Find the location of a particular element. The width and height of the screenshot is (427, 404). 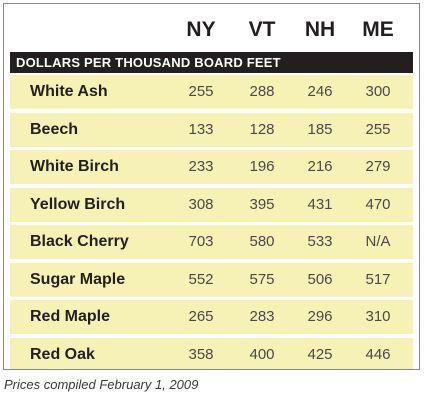

price-cell-me: 310 is located at coordinates (378, 316).